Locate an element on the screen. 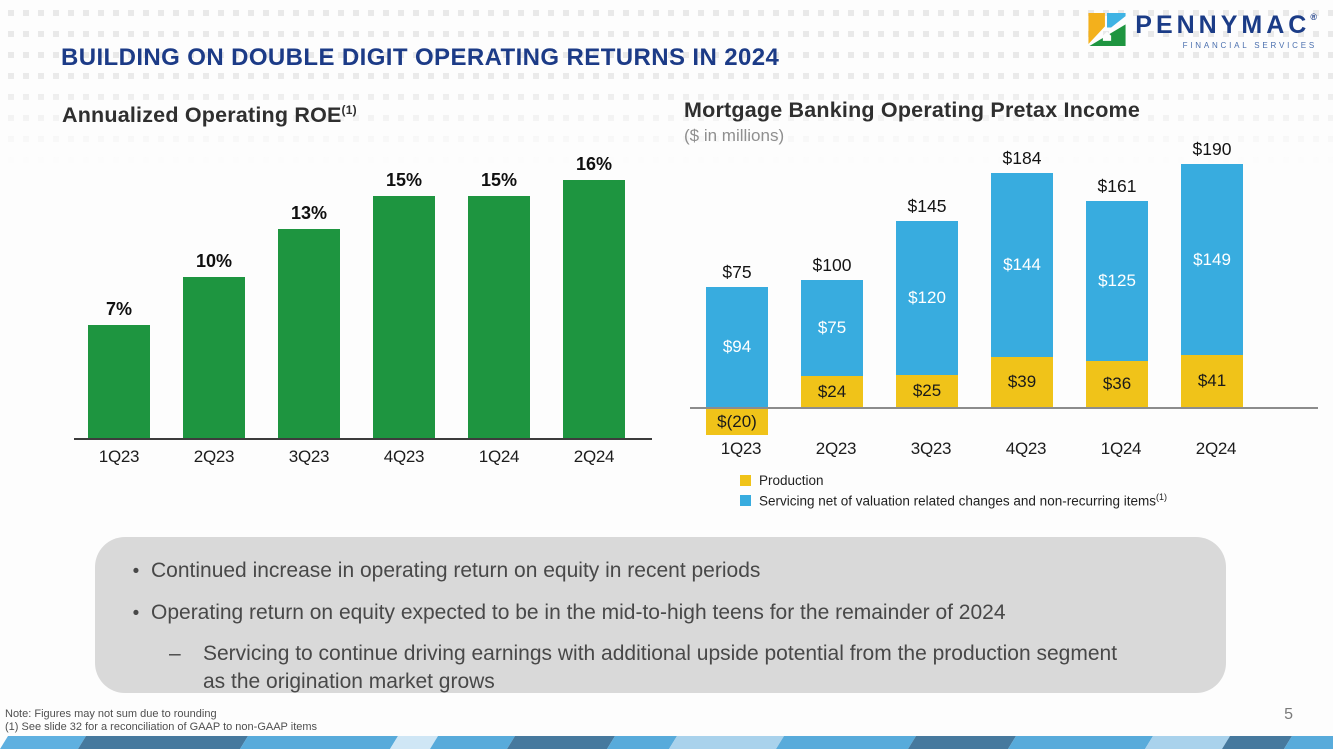 Image resolution: width=1333 pixels, height=749 pixels. servicing-segment: $149 is located at coordinates (1212, 259).